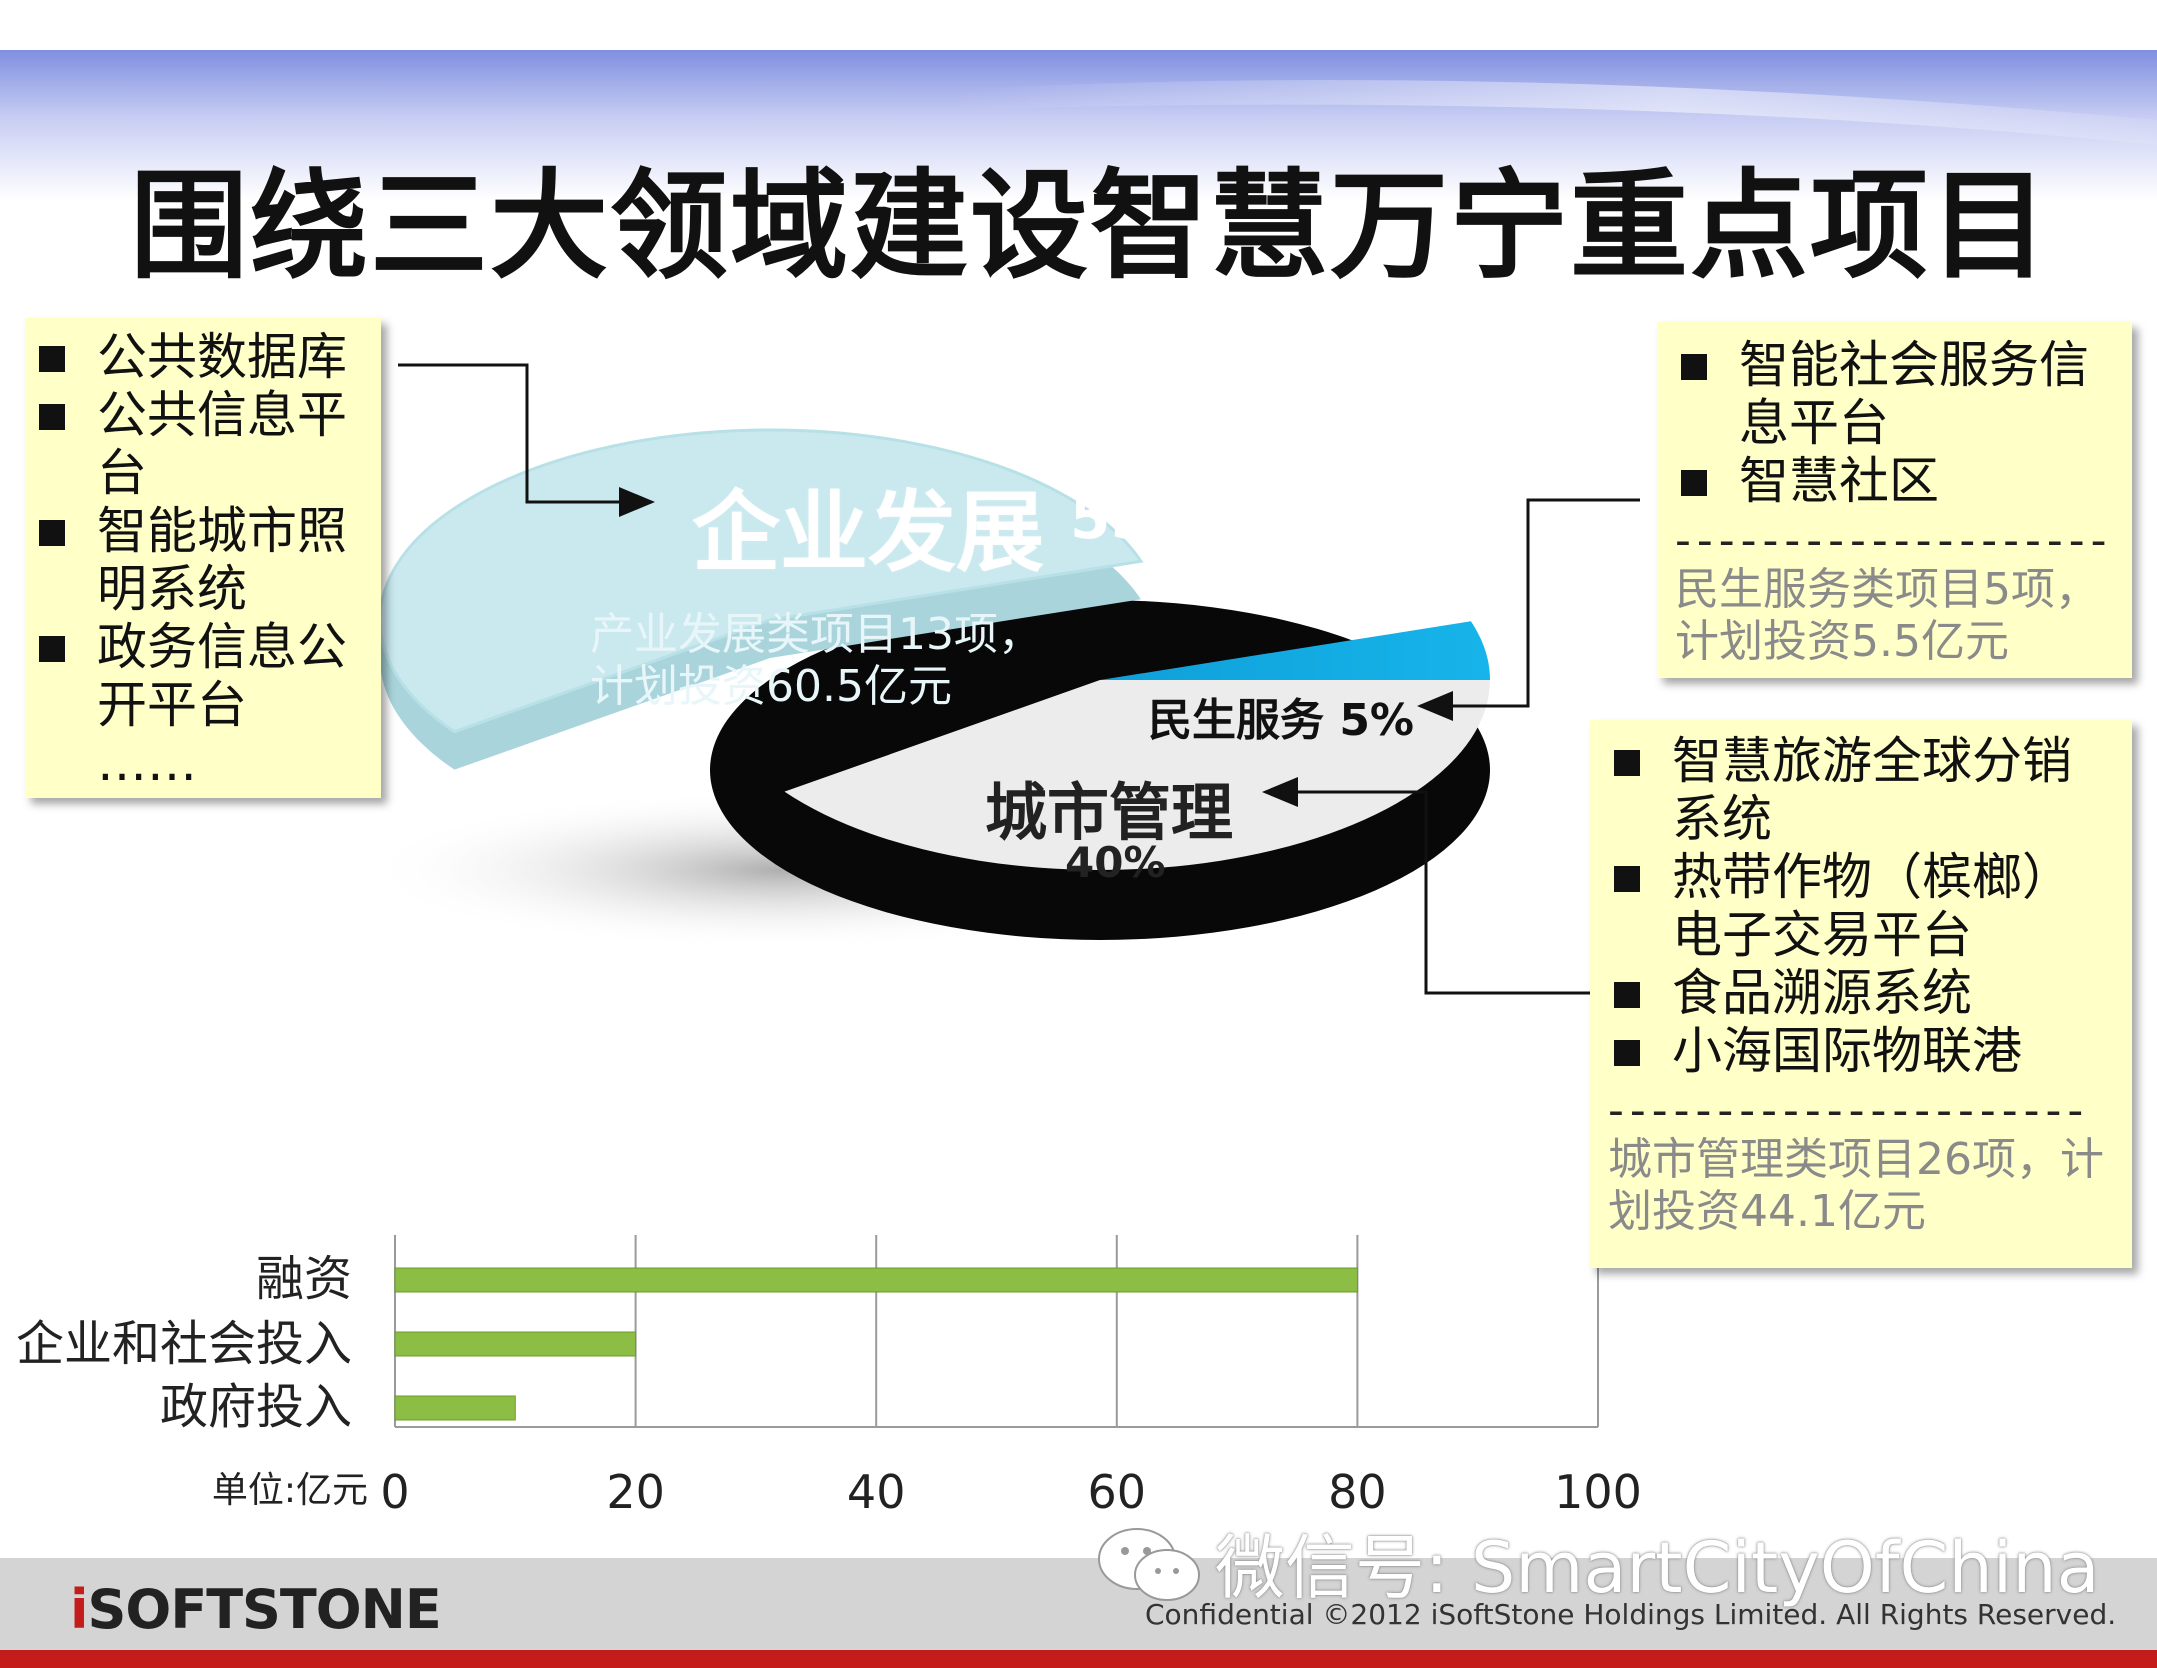 The width and height of the screenshot is (2157, 1668). What do you see at coordinates (394, 1492) in the screenshot?
I see `bar-xtick-label: 0` at bounding box center [394, 1492].